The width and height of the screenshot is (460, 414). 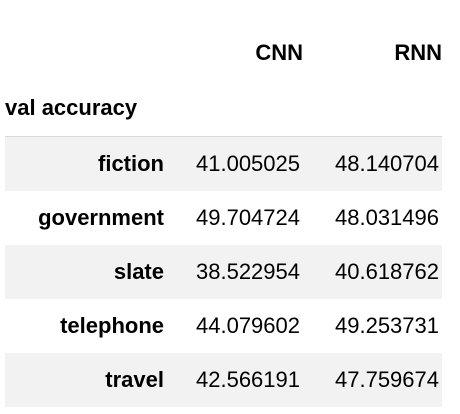 I want to click on rnn-value: 48.140704, so click(x=372, y=163).